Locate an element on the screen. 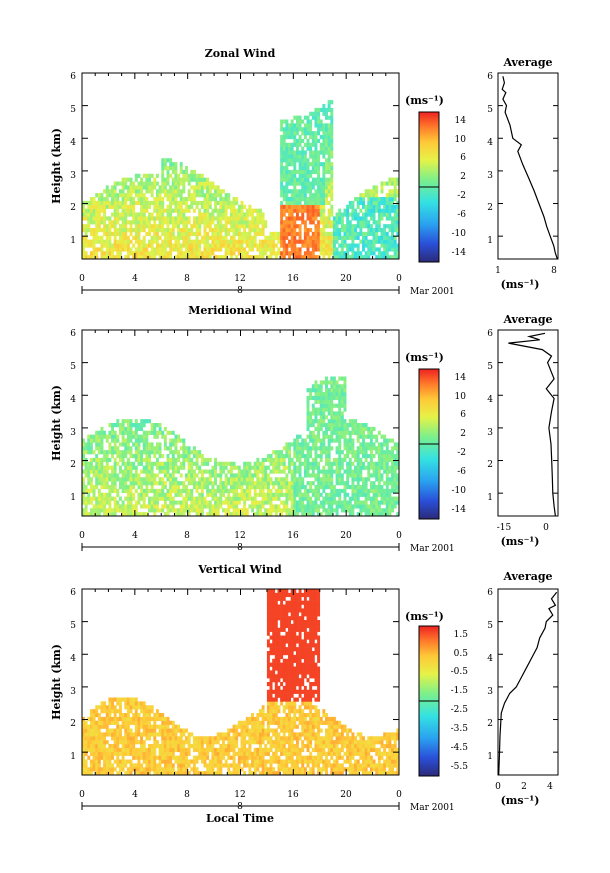  heatmap-cells is located at coordinates (241, 446).